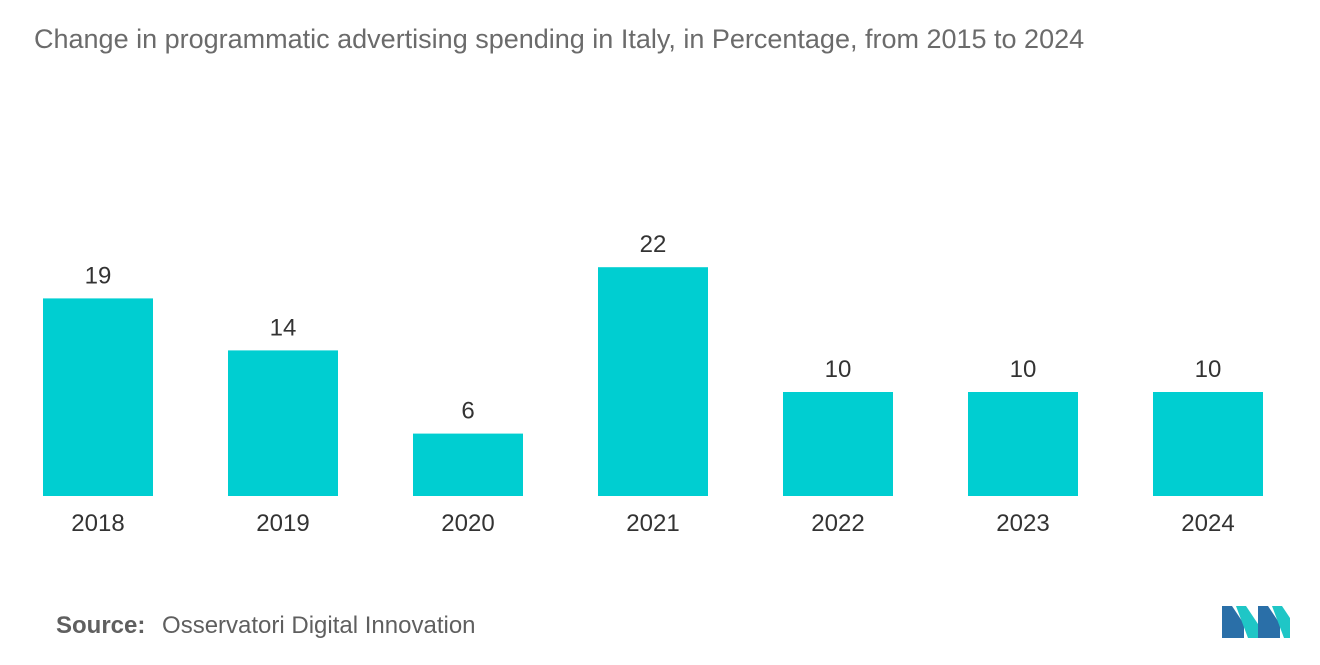 The height and width of the screenshot is (665, 1320). Describe the element at coordinates (282, 523) in the screenshot. I see `x-tick-2019: 2019` at that location.